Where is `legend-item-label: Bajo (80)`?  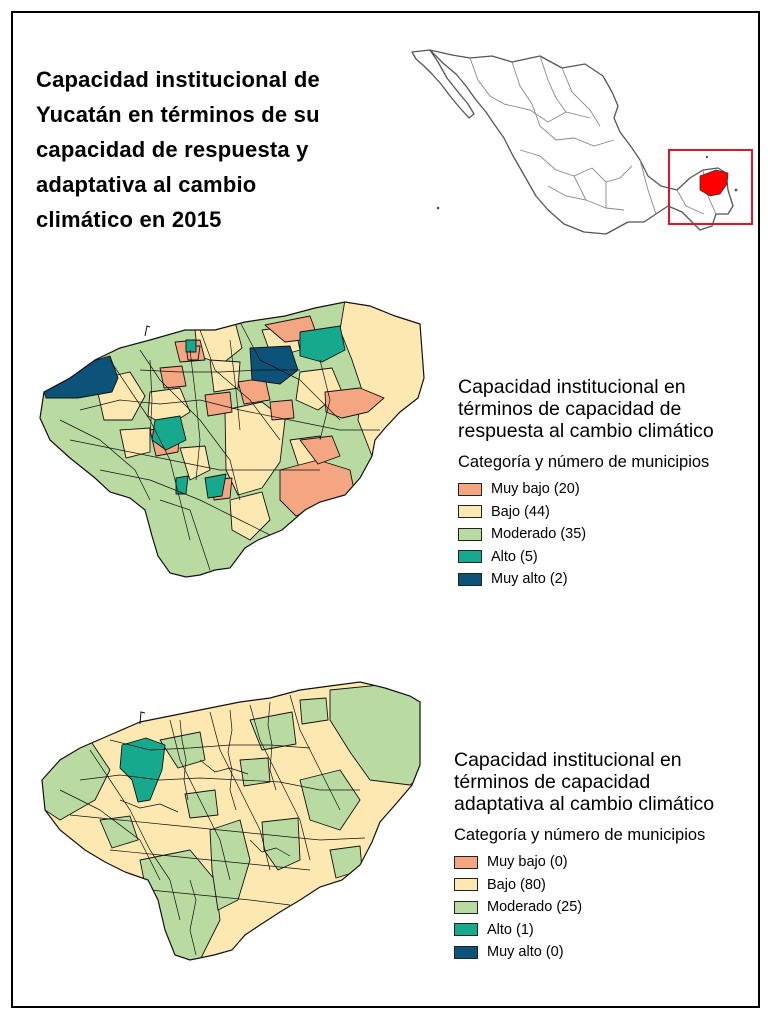
legend-item-label: Bajo (80) is located at coordinates (516, 884).